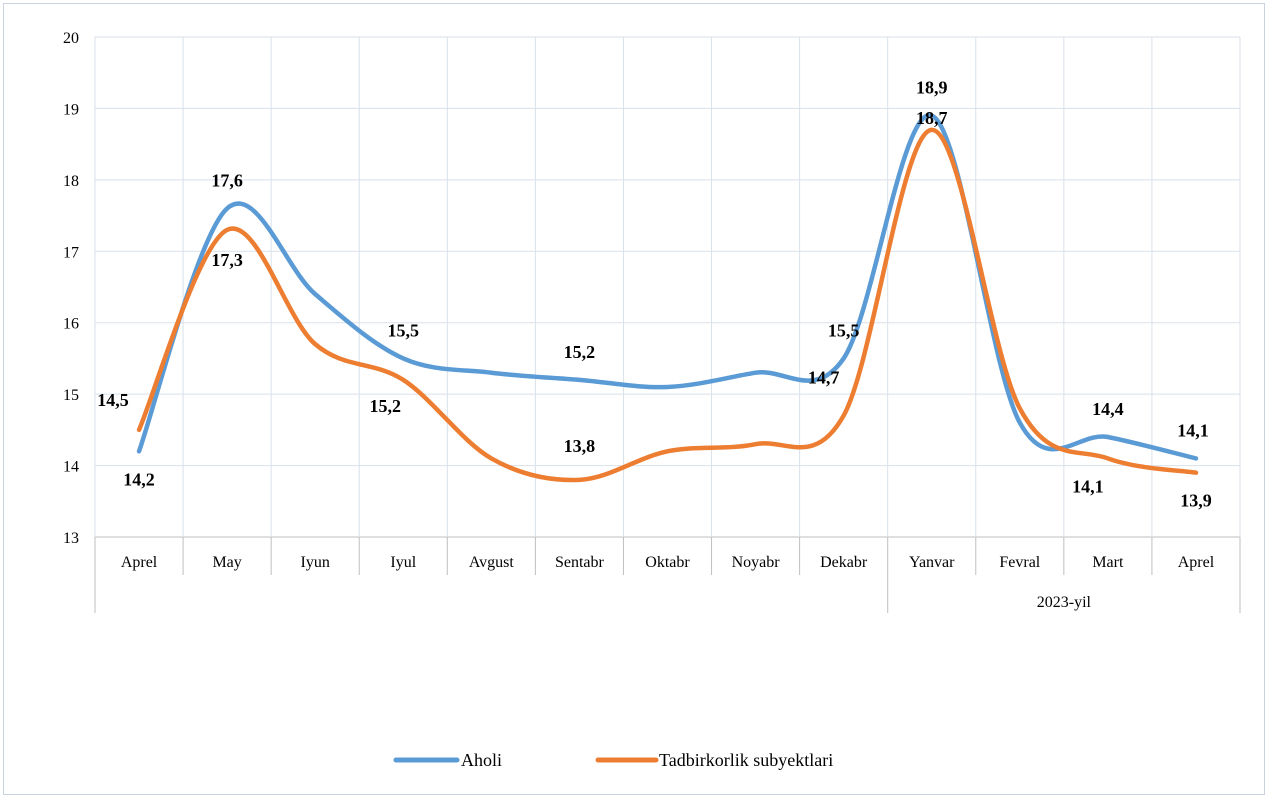 The image size is (1270, 800). I want to click on x-tick-label: Sentabr, so click(580, 562).